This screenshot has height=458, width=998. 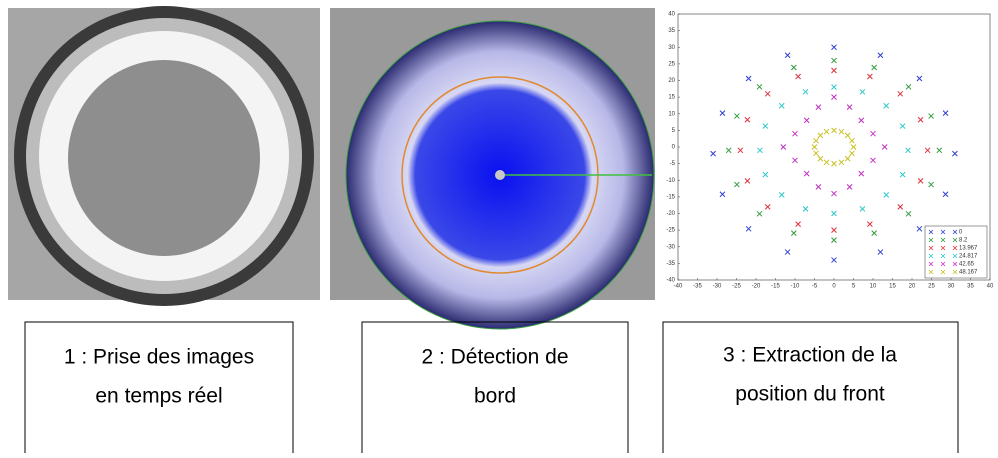 I want to click on legend-label: 48.167, so click(x=968, y=273).